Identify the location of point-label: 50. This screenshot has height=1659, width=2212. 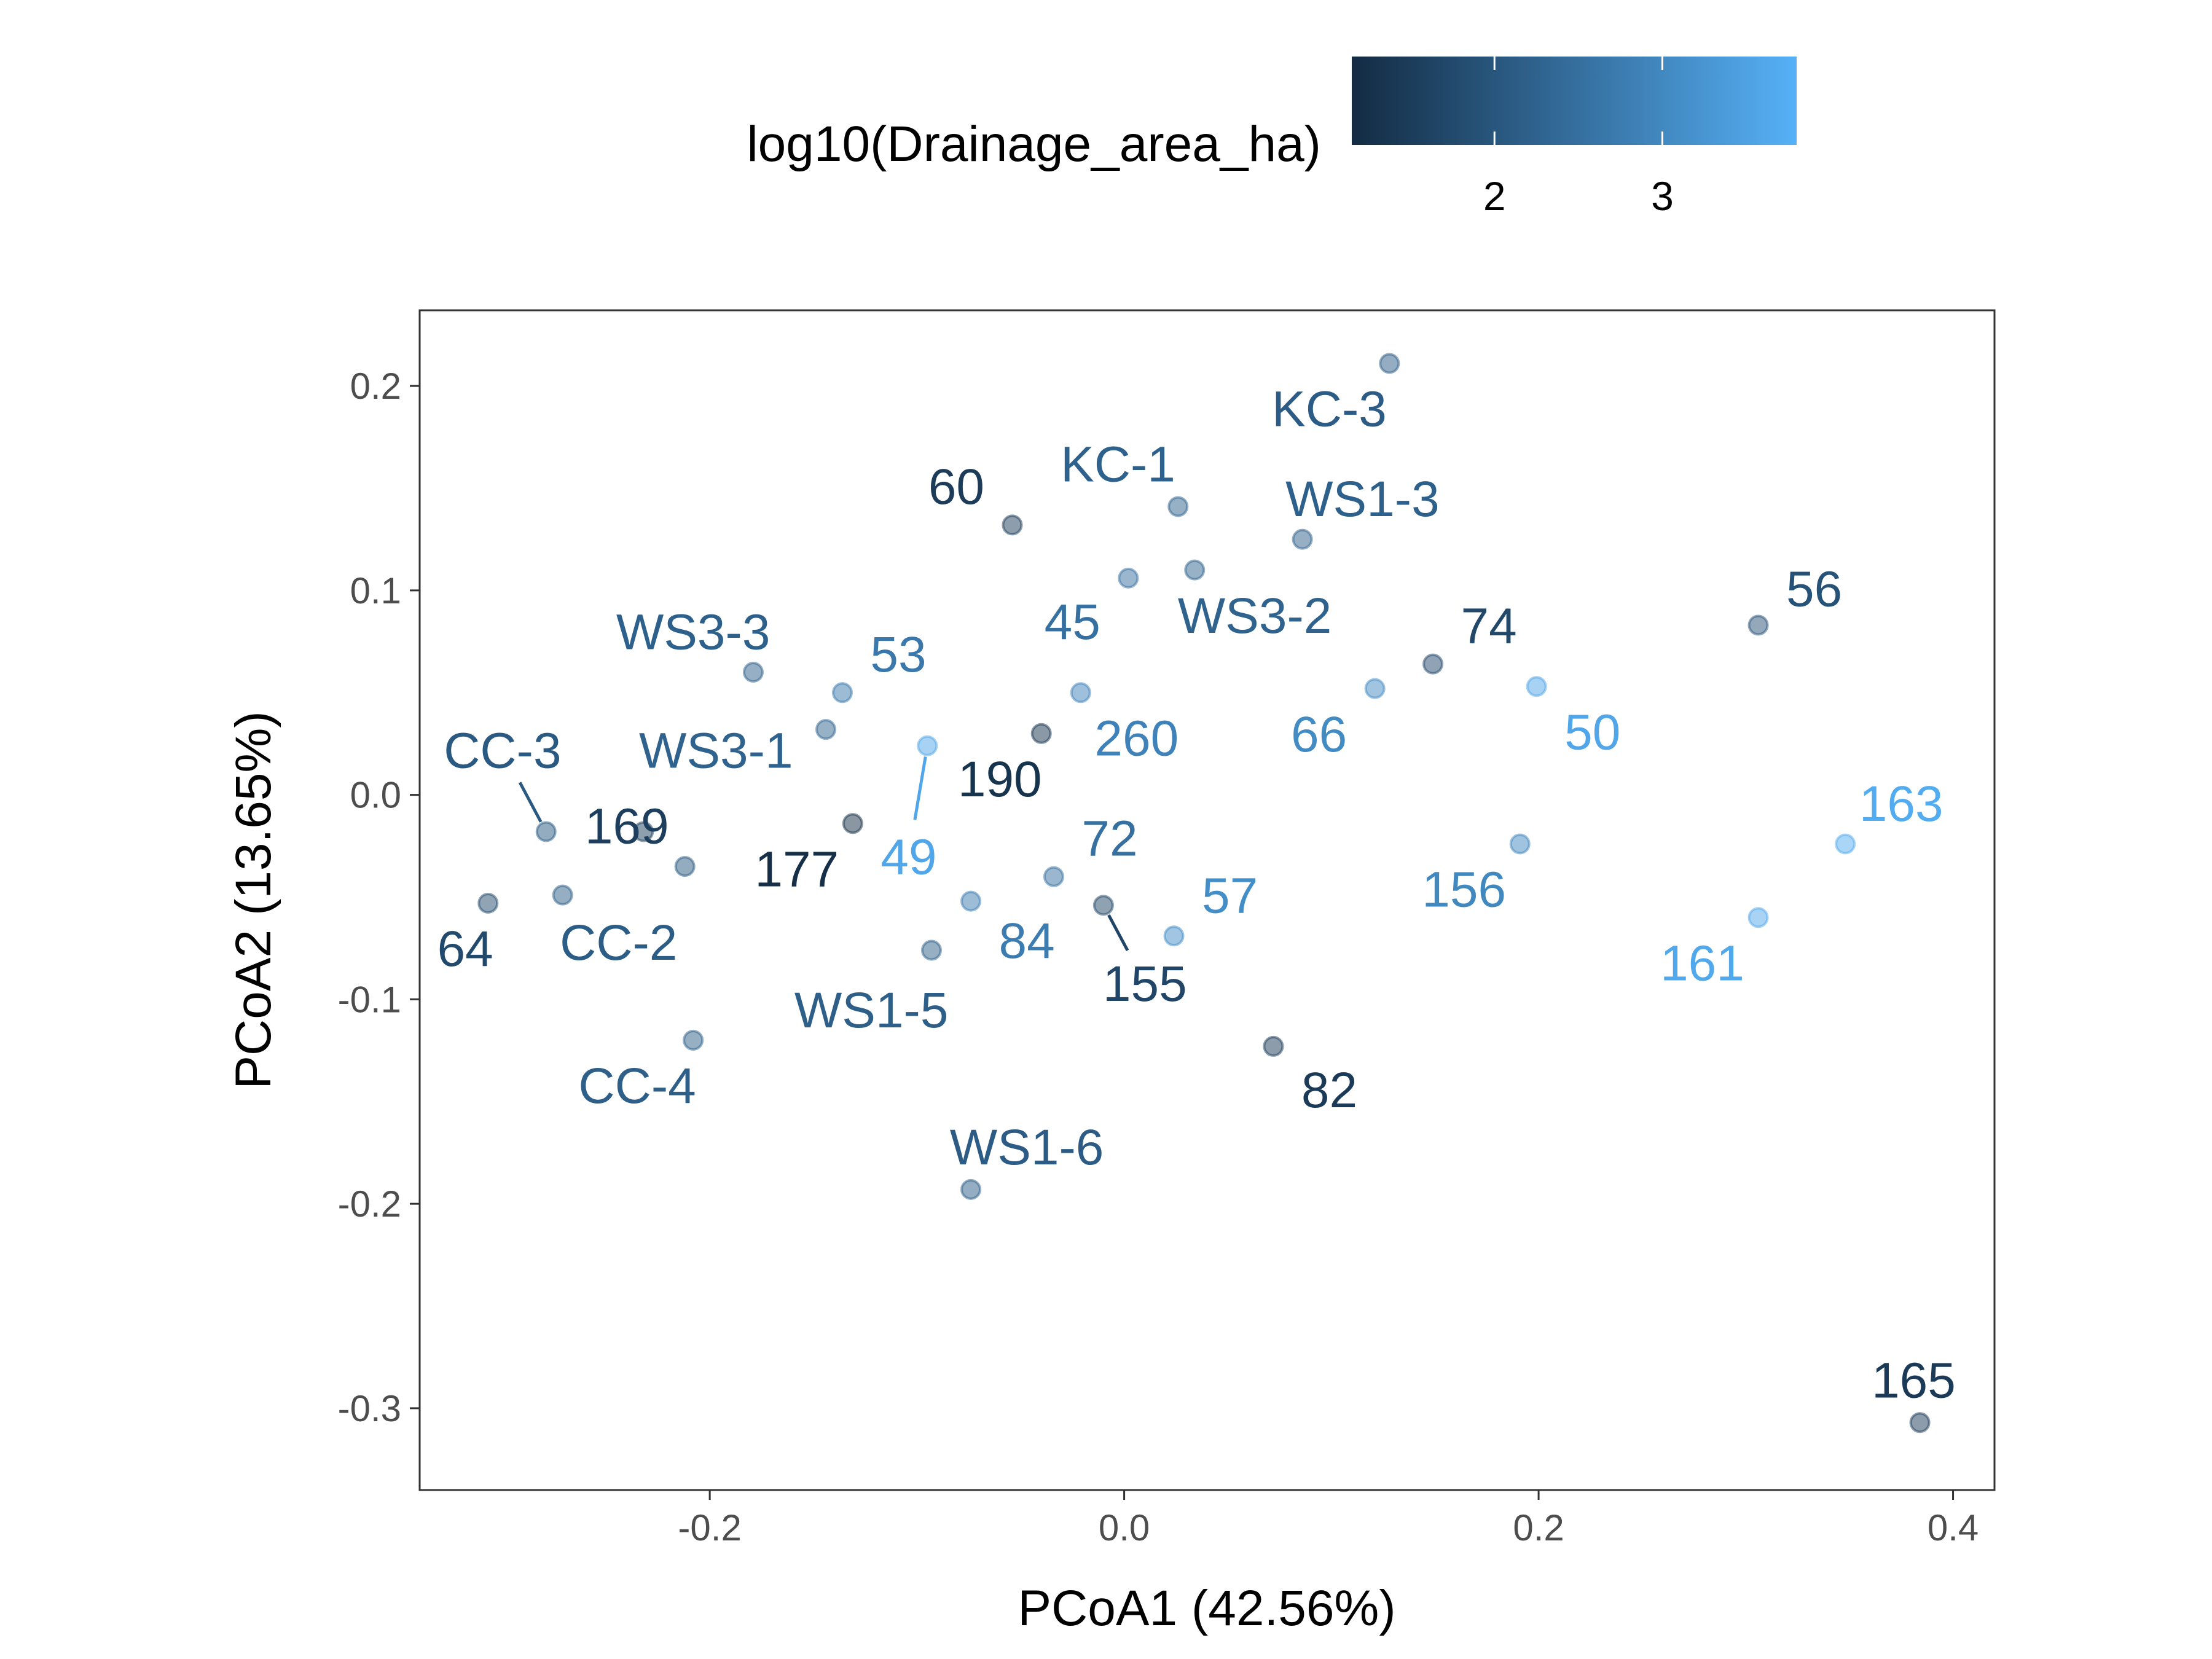
(1592, 732).